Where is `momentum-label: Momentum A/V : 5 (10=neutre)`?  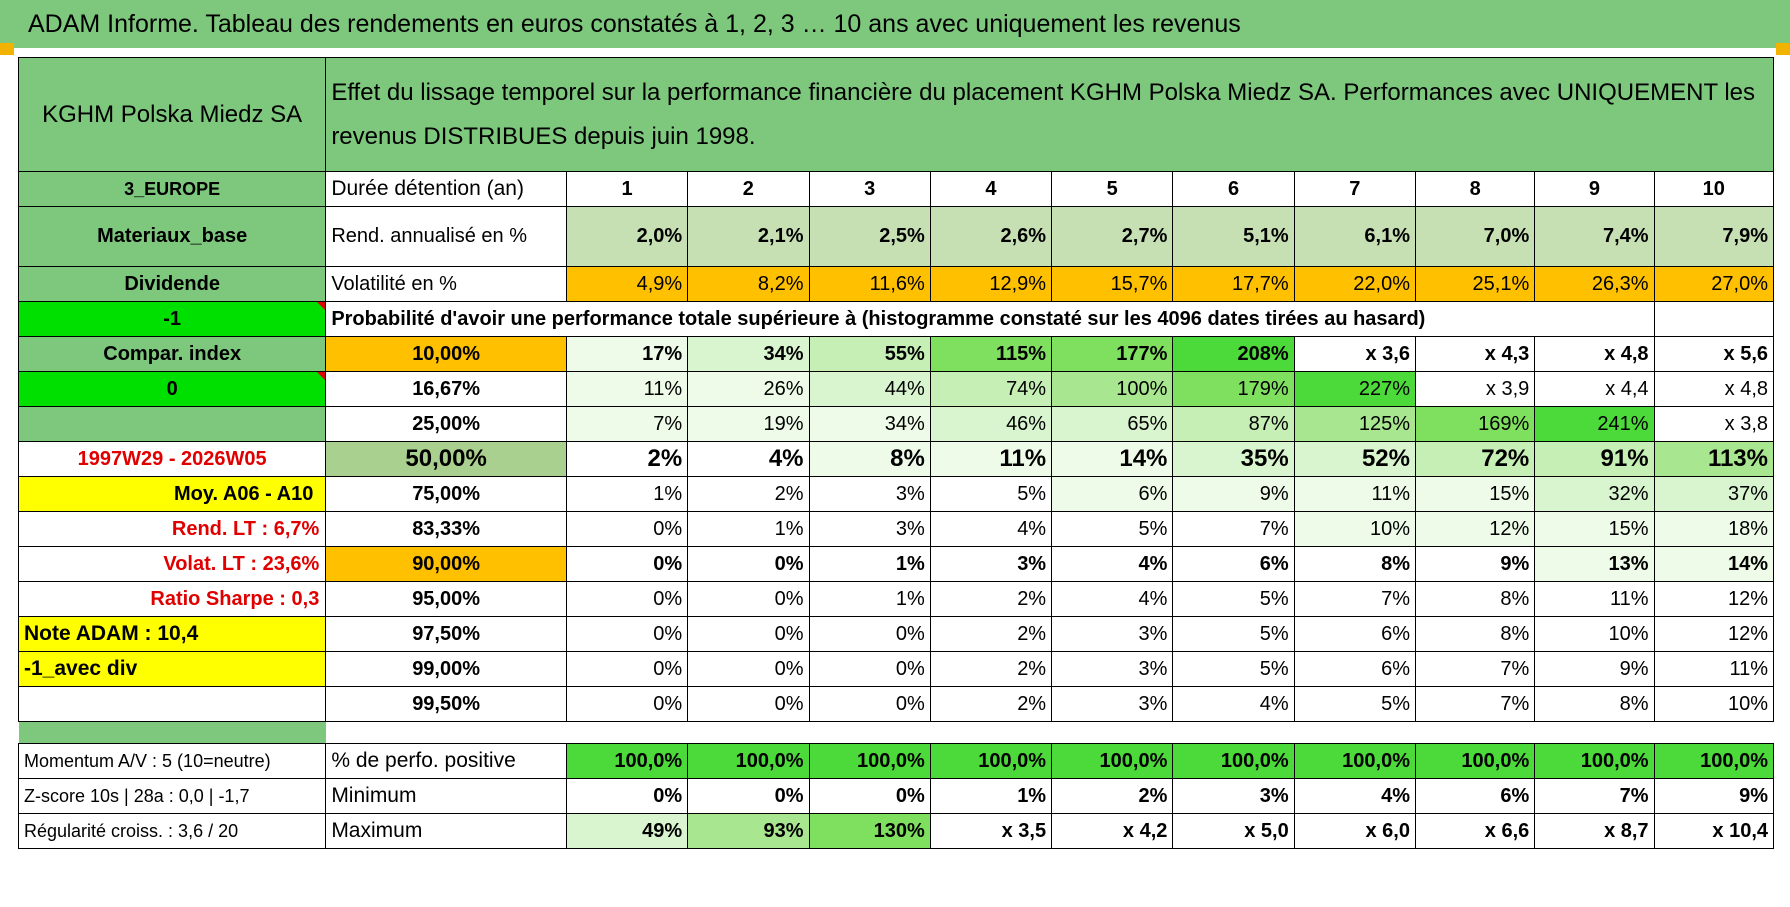
momentum-label: Momentum A/V : 5 (10=neutre) is located at coordinates (172, 761).